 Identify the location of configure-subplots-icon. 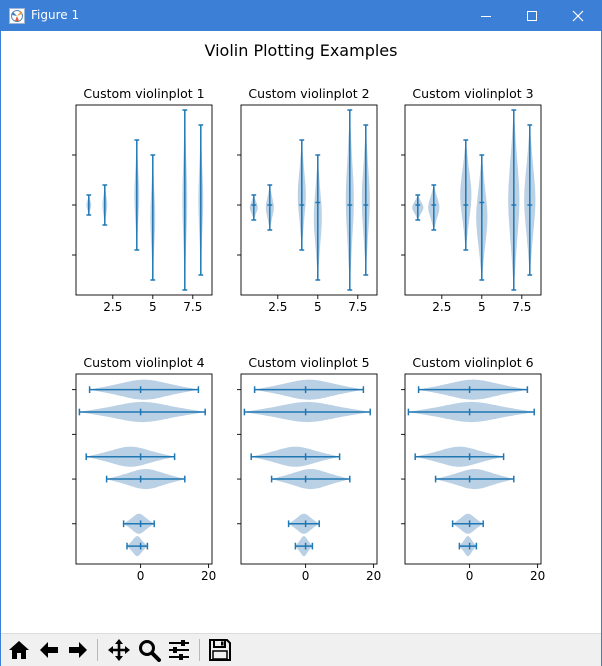
(179, 650).